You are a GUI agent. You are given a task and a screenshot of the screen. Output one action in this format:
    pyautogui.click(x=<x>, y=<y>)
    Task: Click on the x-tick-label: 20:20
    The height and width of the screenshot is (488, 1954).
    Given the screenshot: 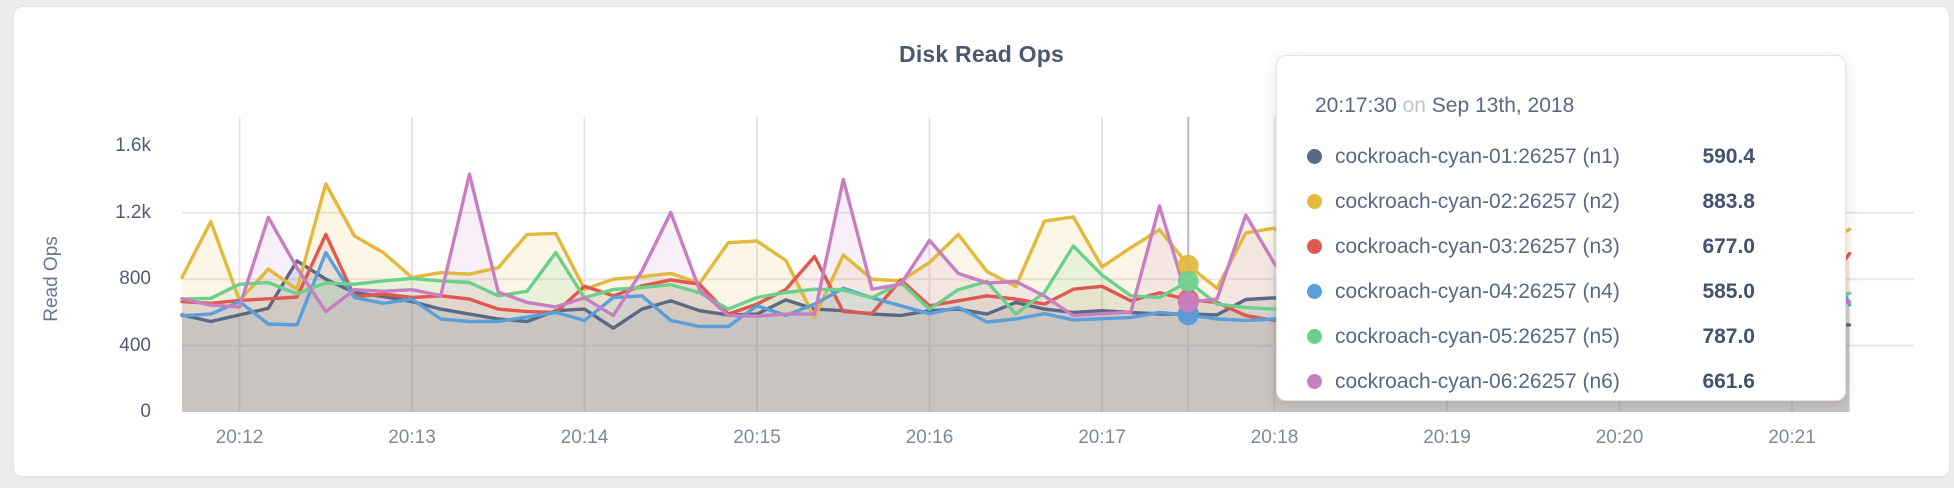 What is the action you would take?
    pyautogui.click(x=1619, y=437)
    